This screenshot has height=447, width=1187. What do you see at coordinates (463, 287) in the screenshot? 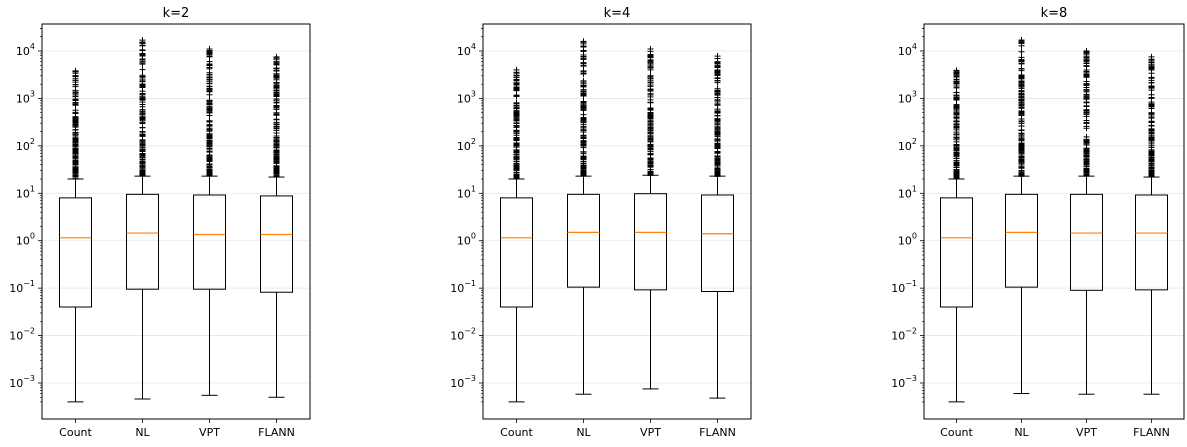
I see `y-tick-label: 10⁻¹` at bounding box center [463, 287].